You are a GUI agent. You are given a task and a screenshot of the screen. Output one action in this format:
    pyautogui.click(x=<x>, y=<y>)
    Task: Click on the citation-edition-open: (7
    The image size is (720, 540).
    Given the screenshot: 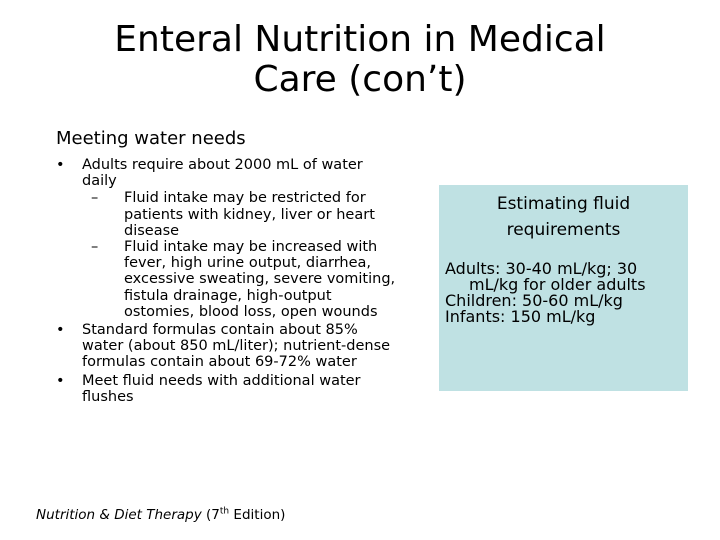 What is the action you would take?
    pyautogui.click(x=210, y=515)
    